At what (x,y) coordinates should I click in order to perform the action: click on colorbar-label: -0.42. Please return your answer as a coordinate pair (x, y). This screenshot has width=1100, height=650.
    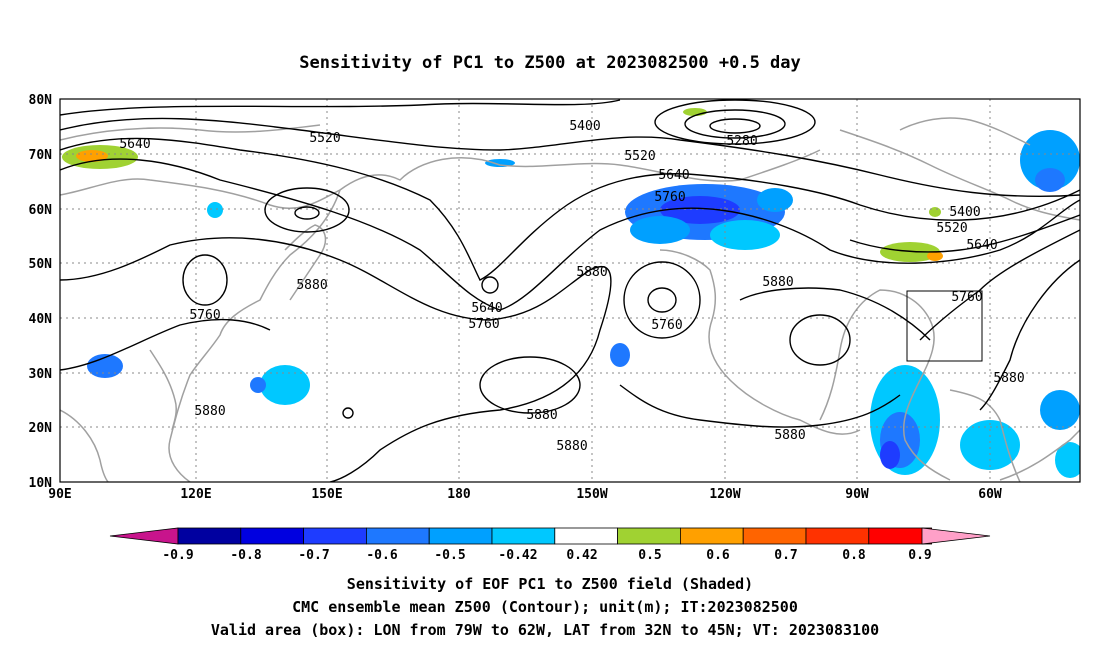
    Looking at the image, I should click on (517, 555).